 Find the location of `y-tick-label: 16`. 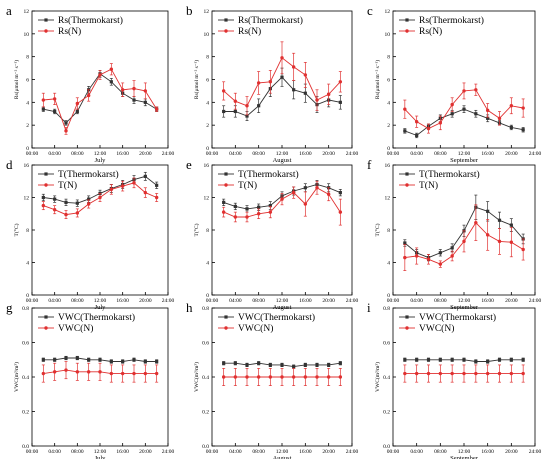

y-tick-label: 16 is located at coordinates (27, 166).